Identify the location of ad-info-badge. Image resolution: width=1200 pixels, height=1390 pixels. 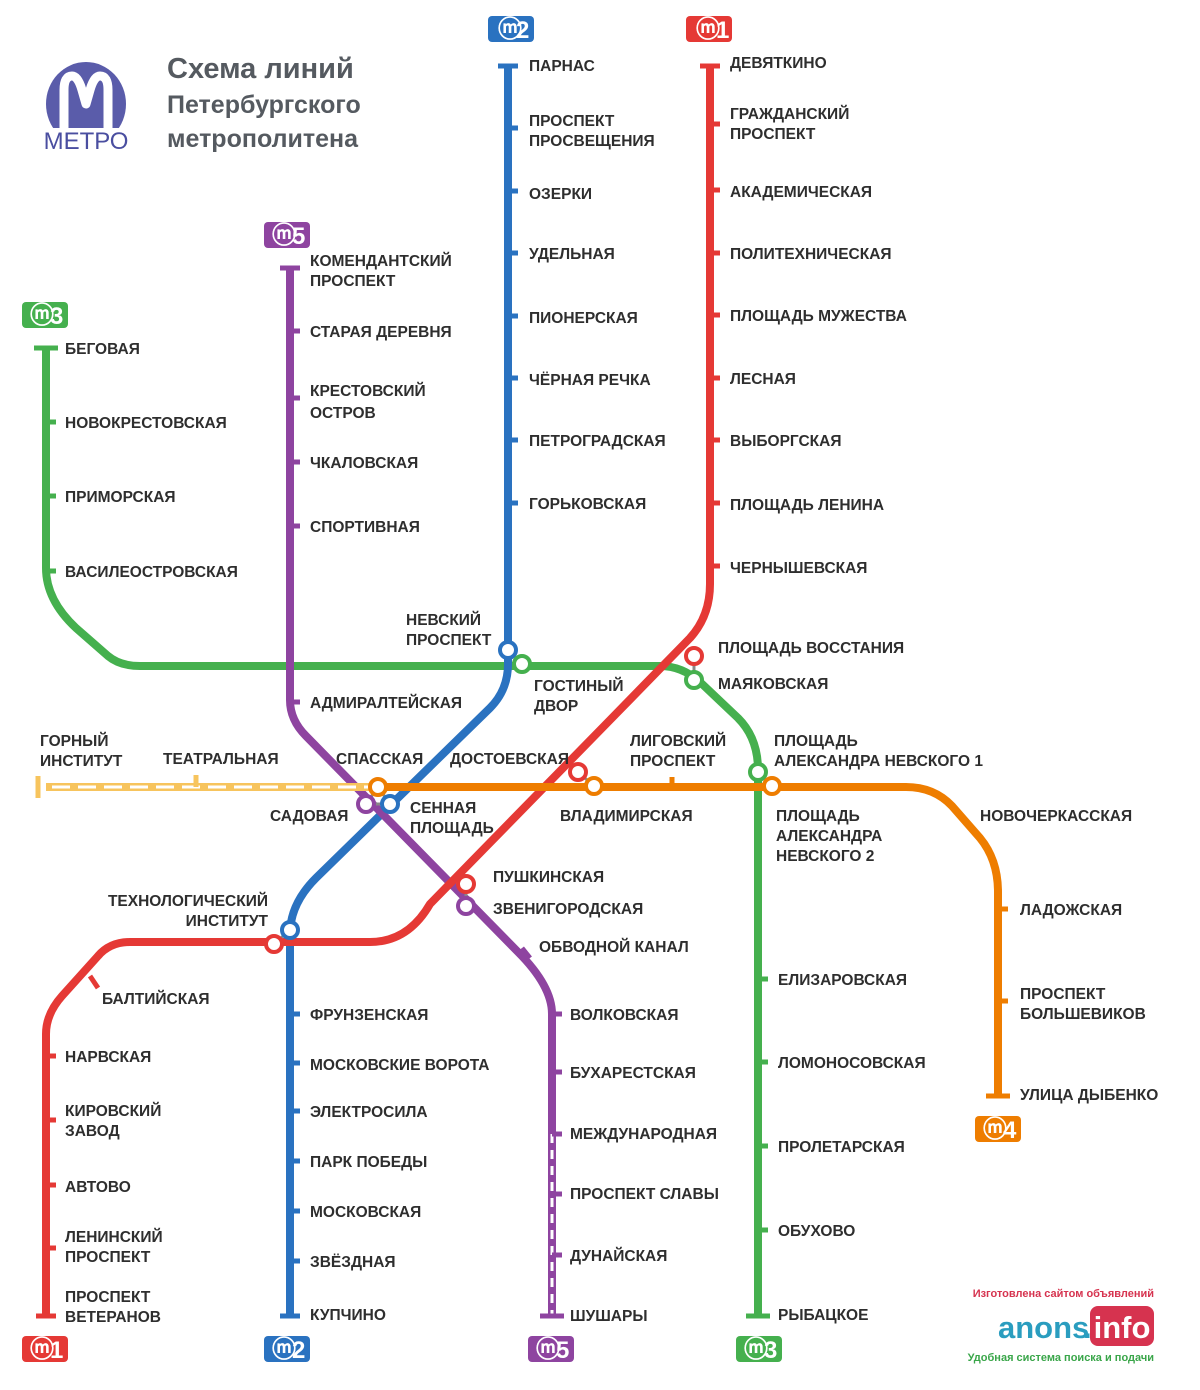
(1122, 1326).